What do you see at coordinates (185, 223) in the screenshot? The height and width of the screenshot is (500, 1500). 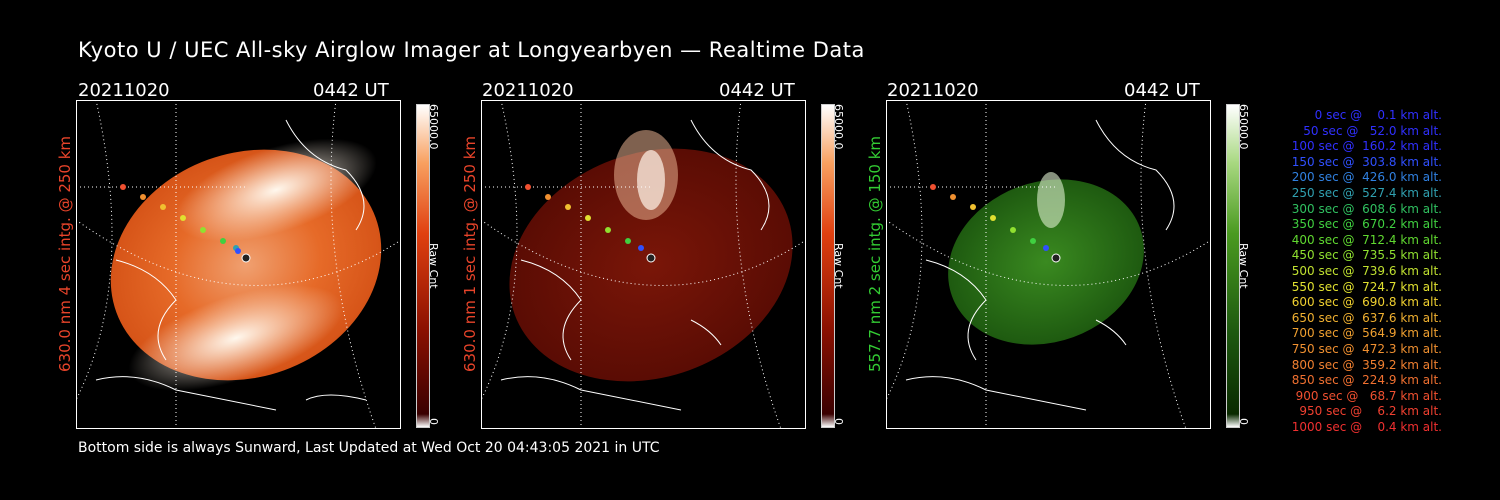 I see `trajectory-markers` at bounding box center [185, 223].